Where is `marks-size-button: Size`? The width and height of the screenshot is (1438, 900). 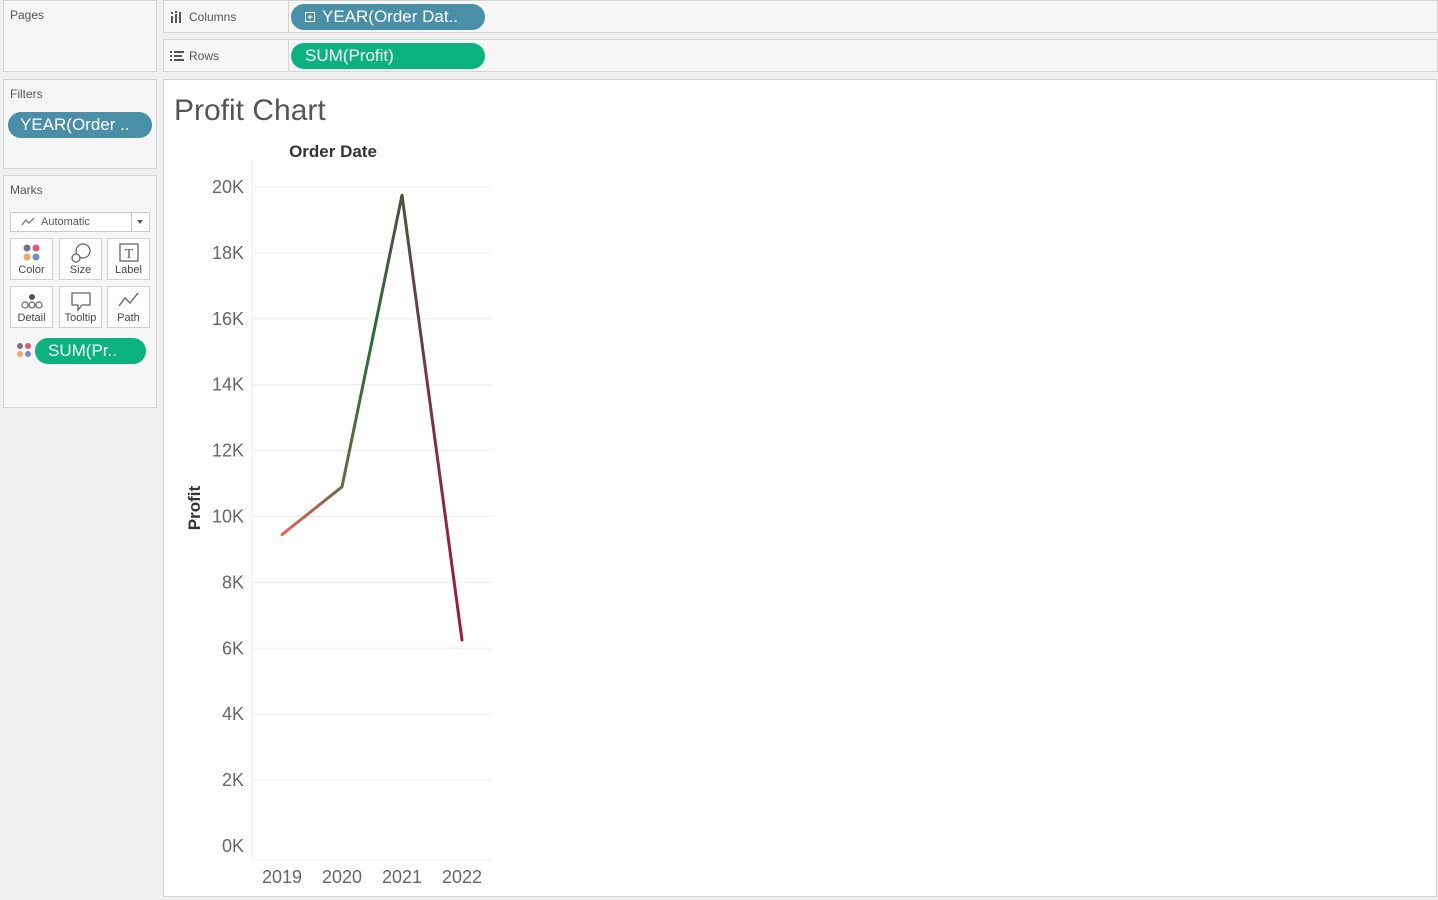
marks-size-button: Size is located at coordinates (80, 259).